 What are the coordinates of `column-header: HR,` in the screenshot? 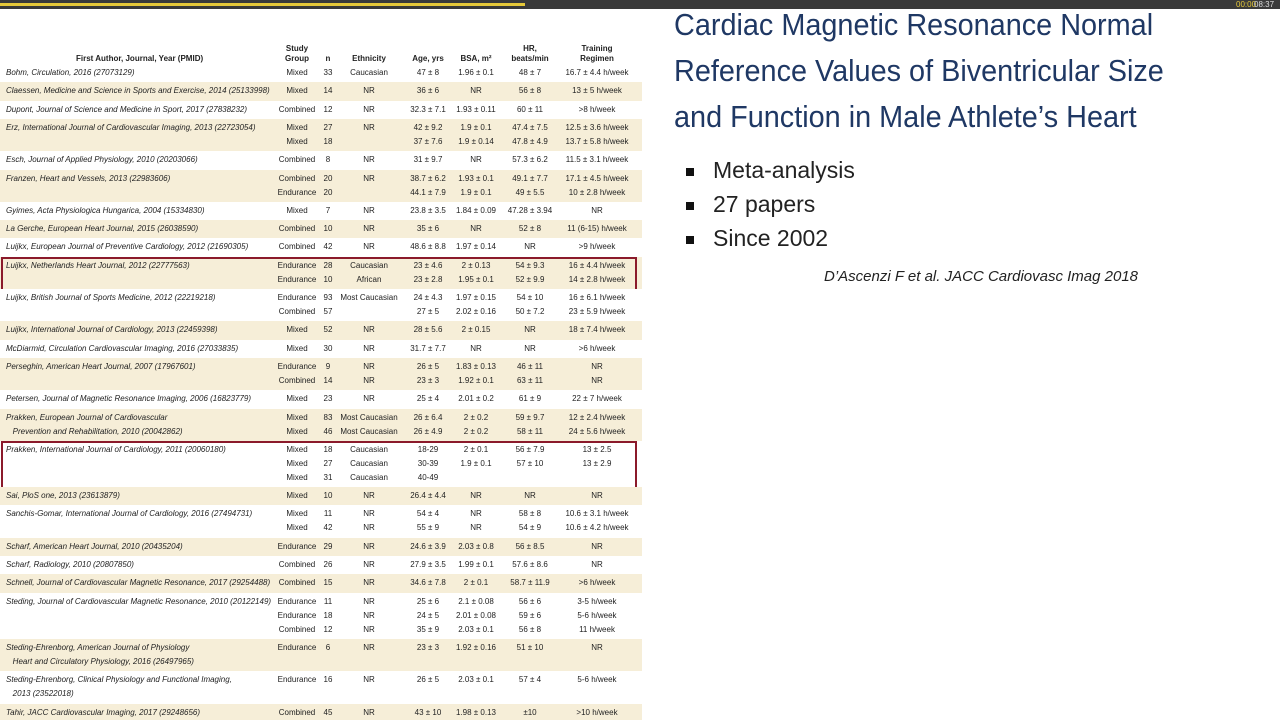 It's located at (530, 48).